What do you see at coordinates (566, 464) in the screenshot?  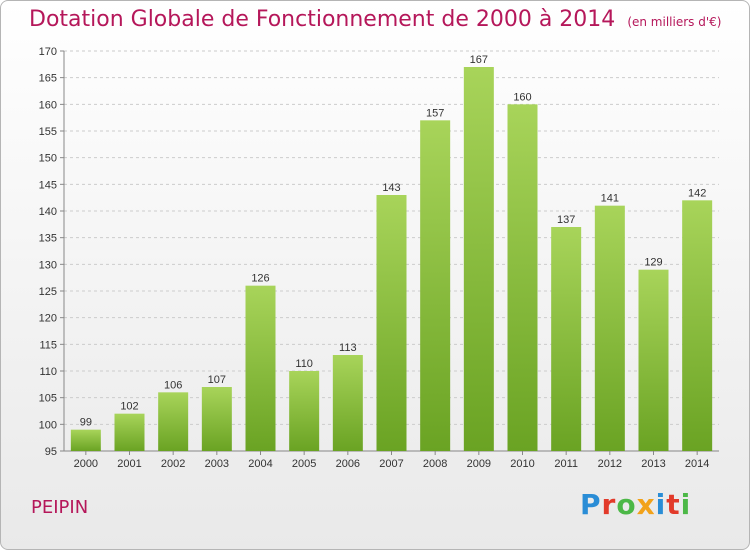 I see `x-tick-label: 2011` at bounding box center [566, 464].